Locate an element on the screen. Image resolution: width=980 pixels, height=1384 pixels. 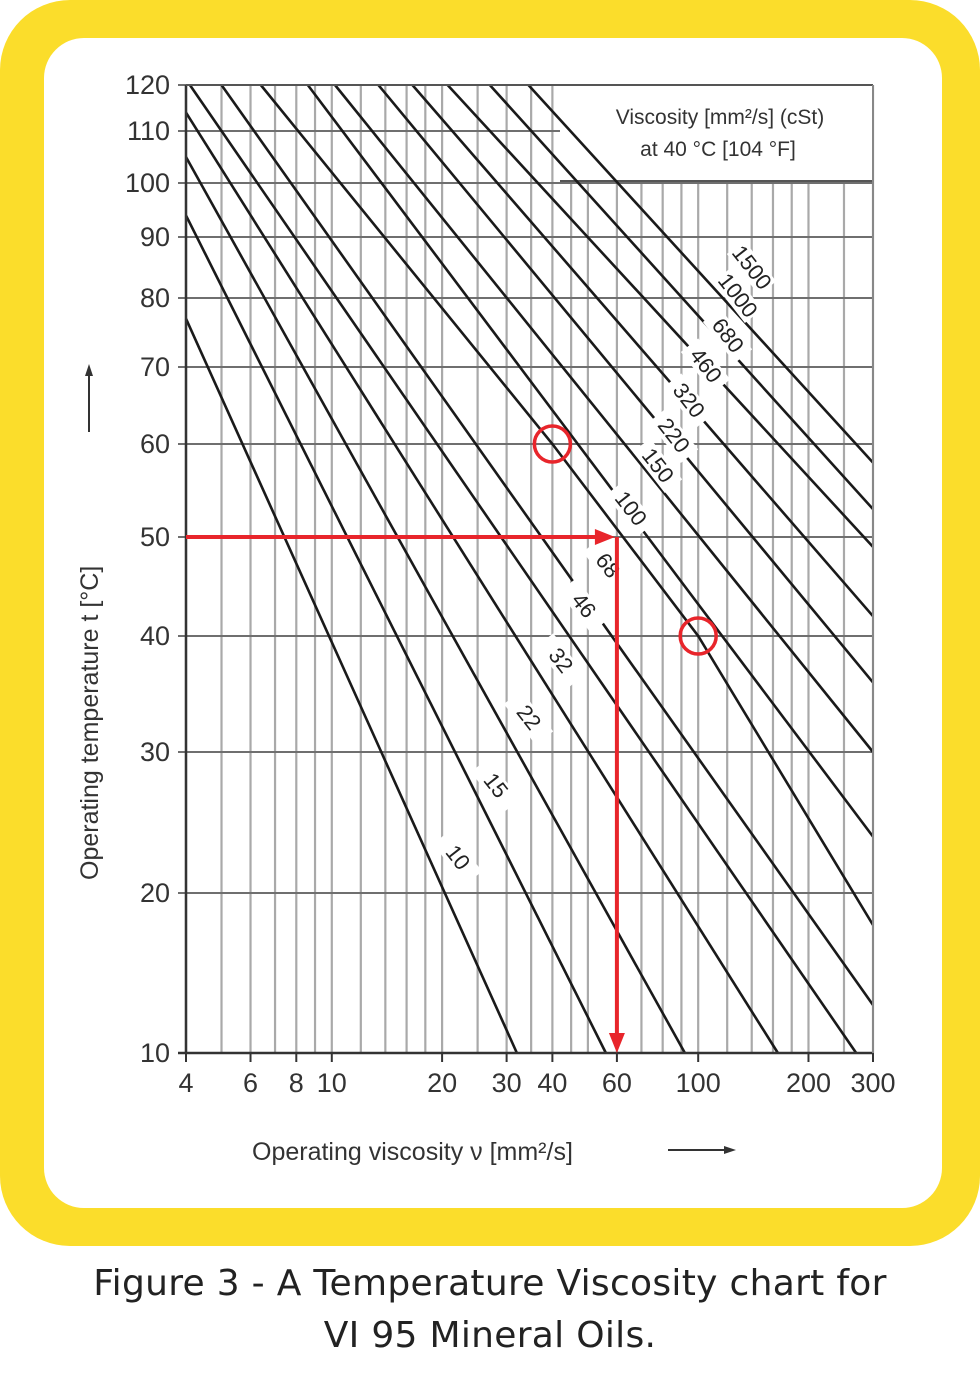
x-tick-label: 30 is located at coordinates (507, 1083).